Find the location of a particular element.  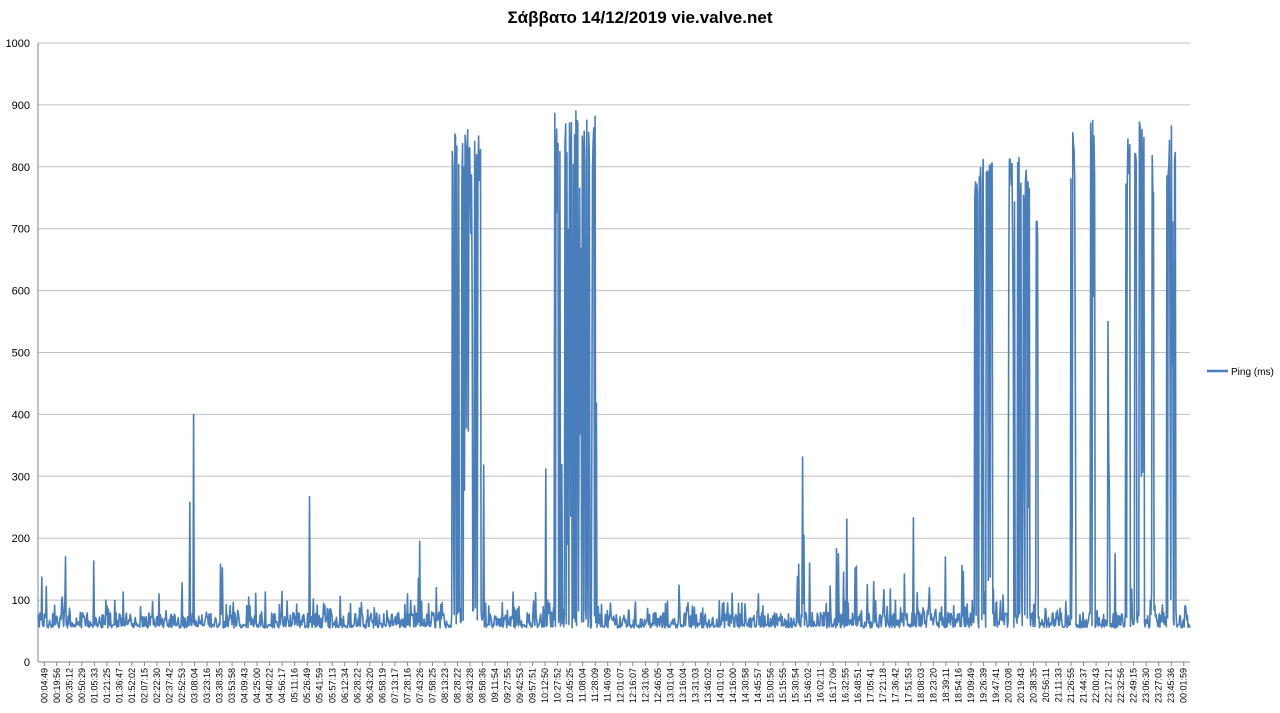

x-tick-label: 05:41:59 is located at coordinates (320, 685).